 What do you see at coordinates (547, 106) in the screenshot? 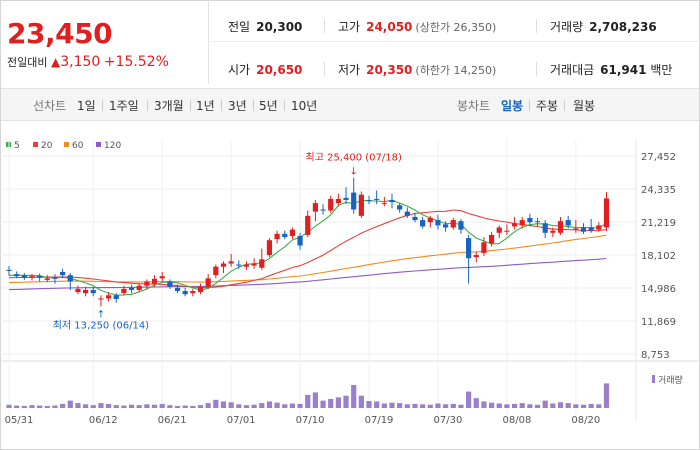
I see `candle-weekly: 주봉` at bounding box center [547, 106].